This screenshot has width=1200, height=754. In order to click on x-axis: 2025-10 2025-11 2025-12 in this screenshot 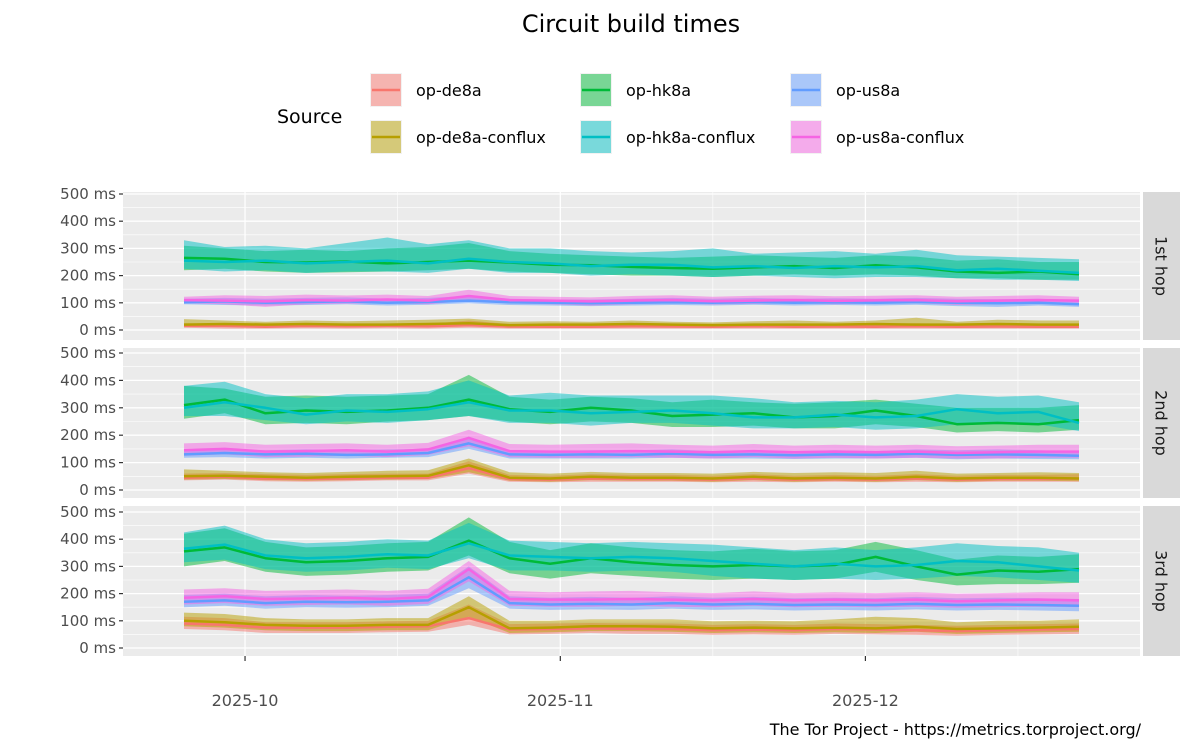, I will do `click(555, 683)`.